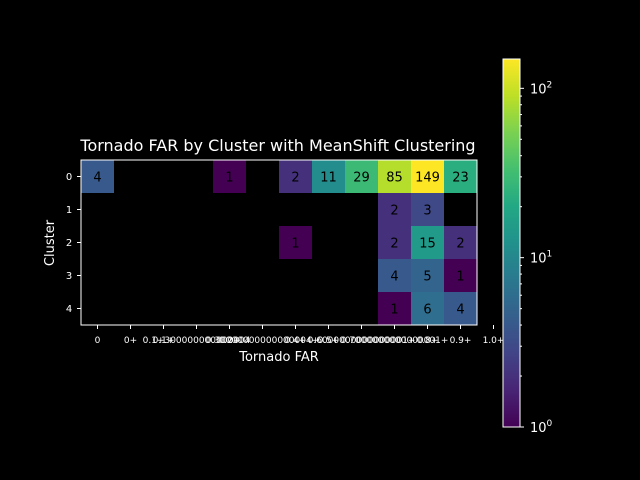 This screenshot has width=640, height=480. Describe the element at coordinates (197, 341) in the screenshot. I see `x-tick-label: 0.1+300000000000004` at that location.